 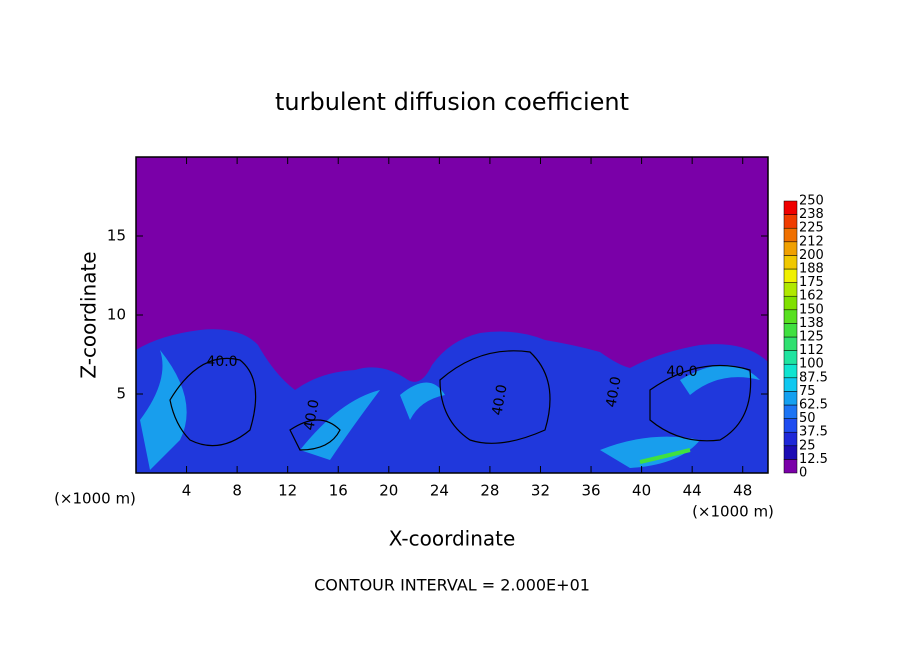 I want to click on colorbar-label: 87.5, so click(x=813, y=377).